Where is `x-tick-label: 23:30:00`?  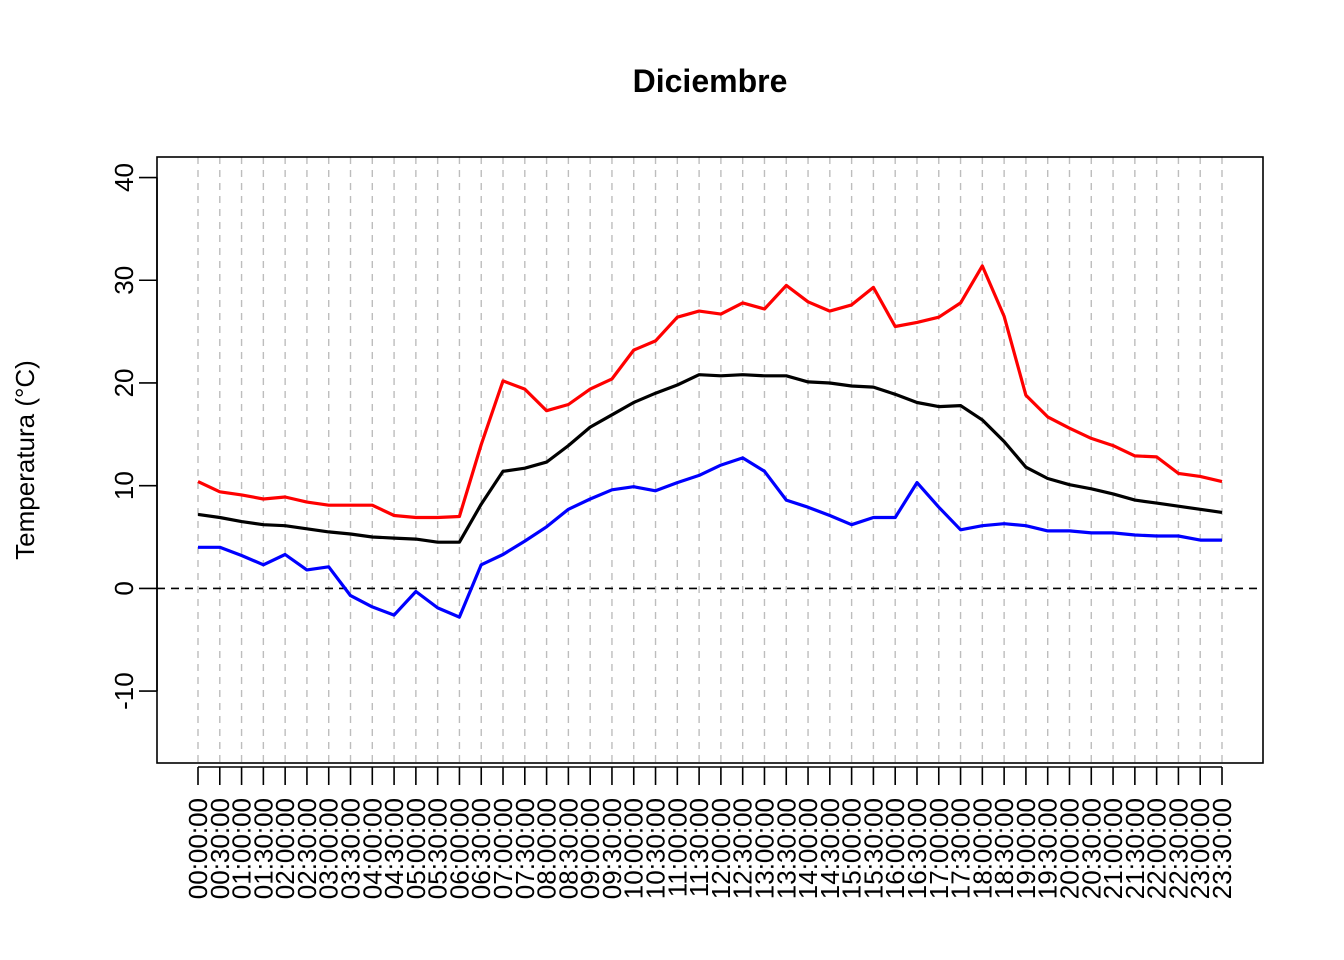
x-tick-label: 23:30:00 is located at coordinates (1222, 848).